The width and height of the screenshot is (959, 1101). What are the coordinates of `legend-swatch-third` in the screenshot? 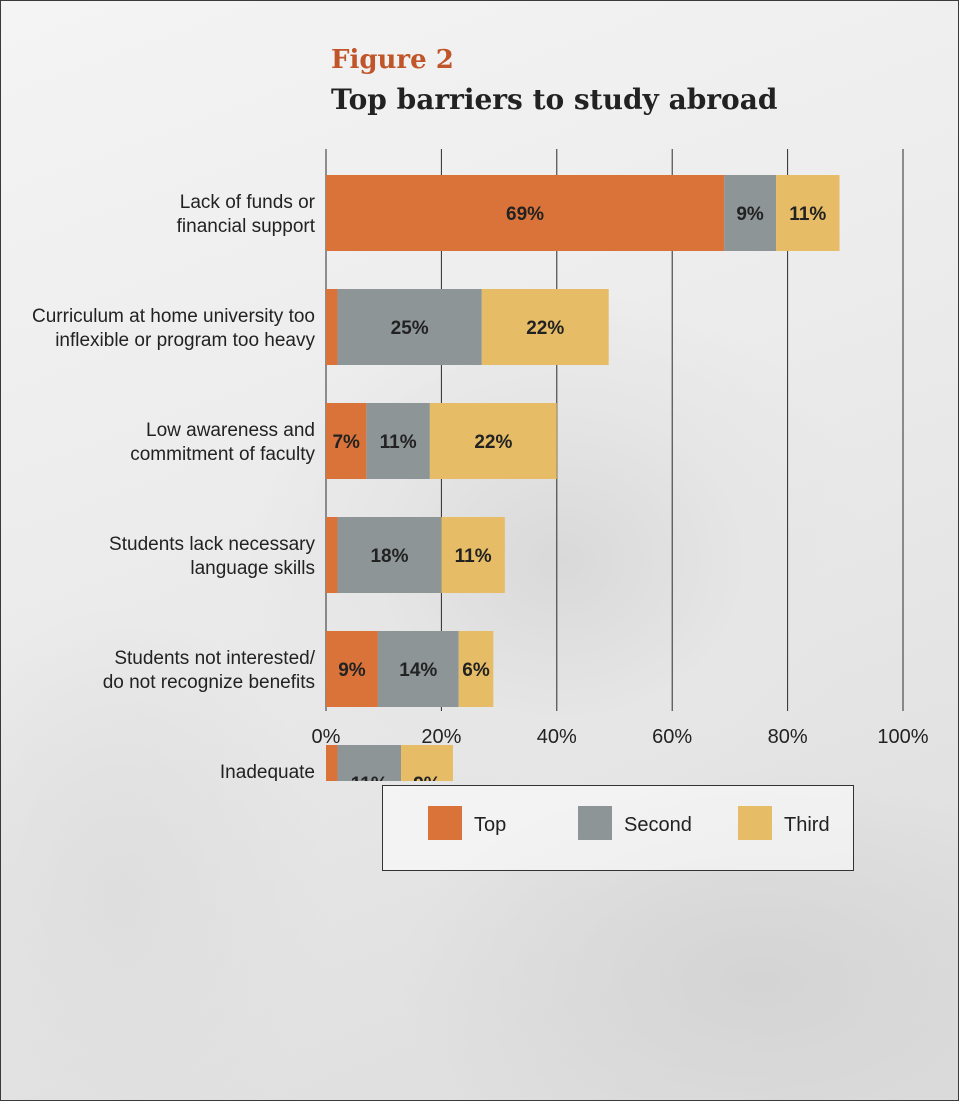 It's located at (755, 823).